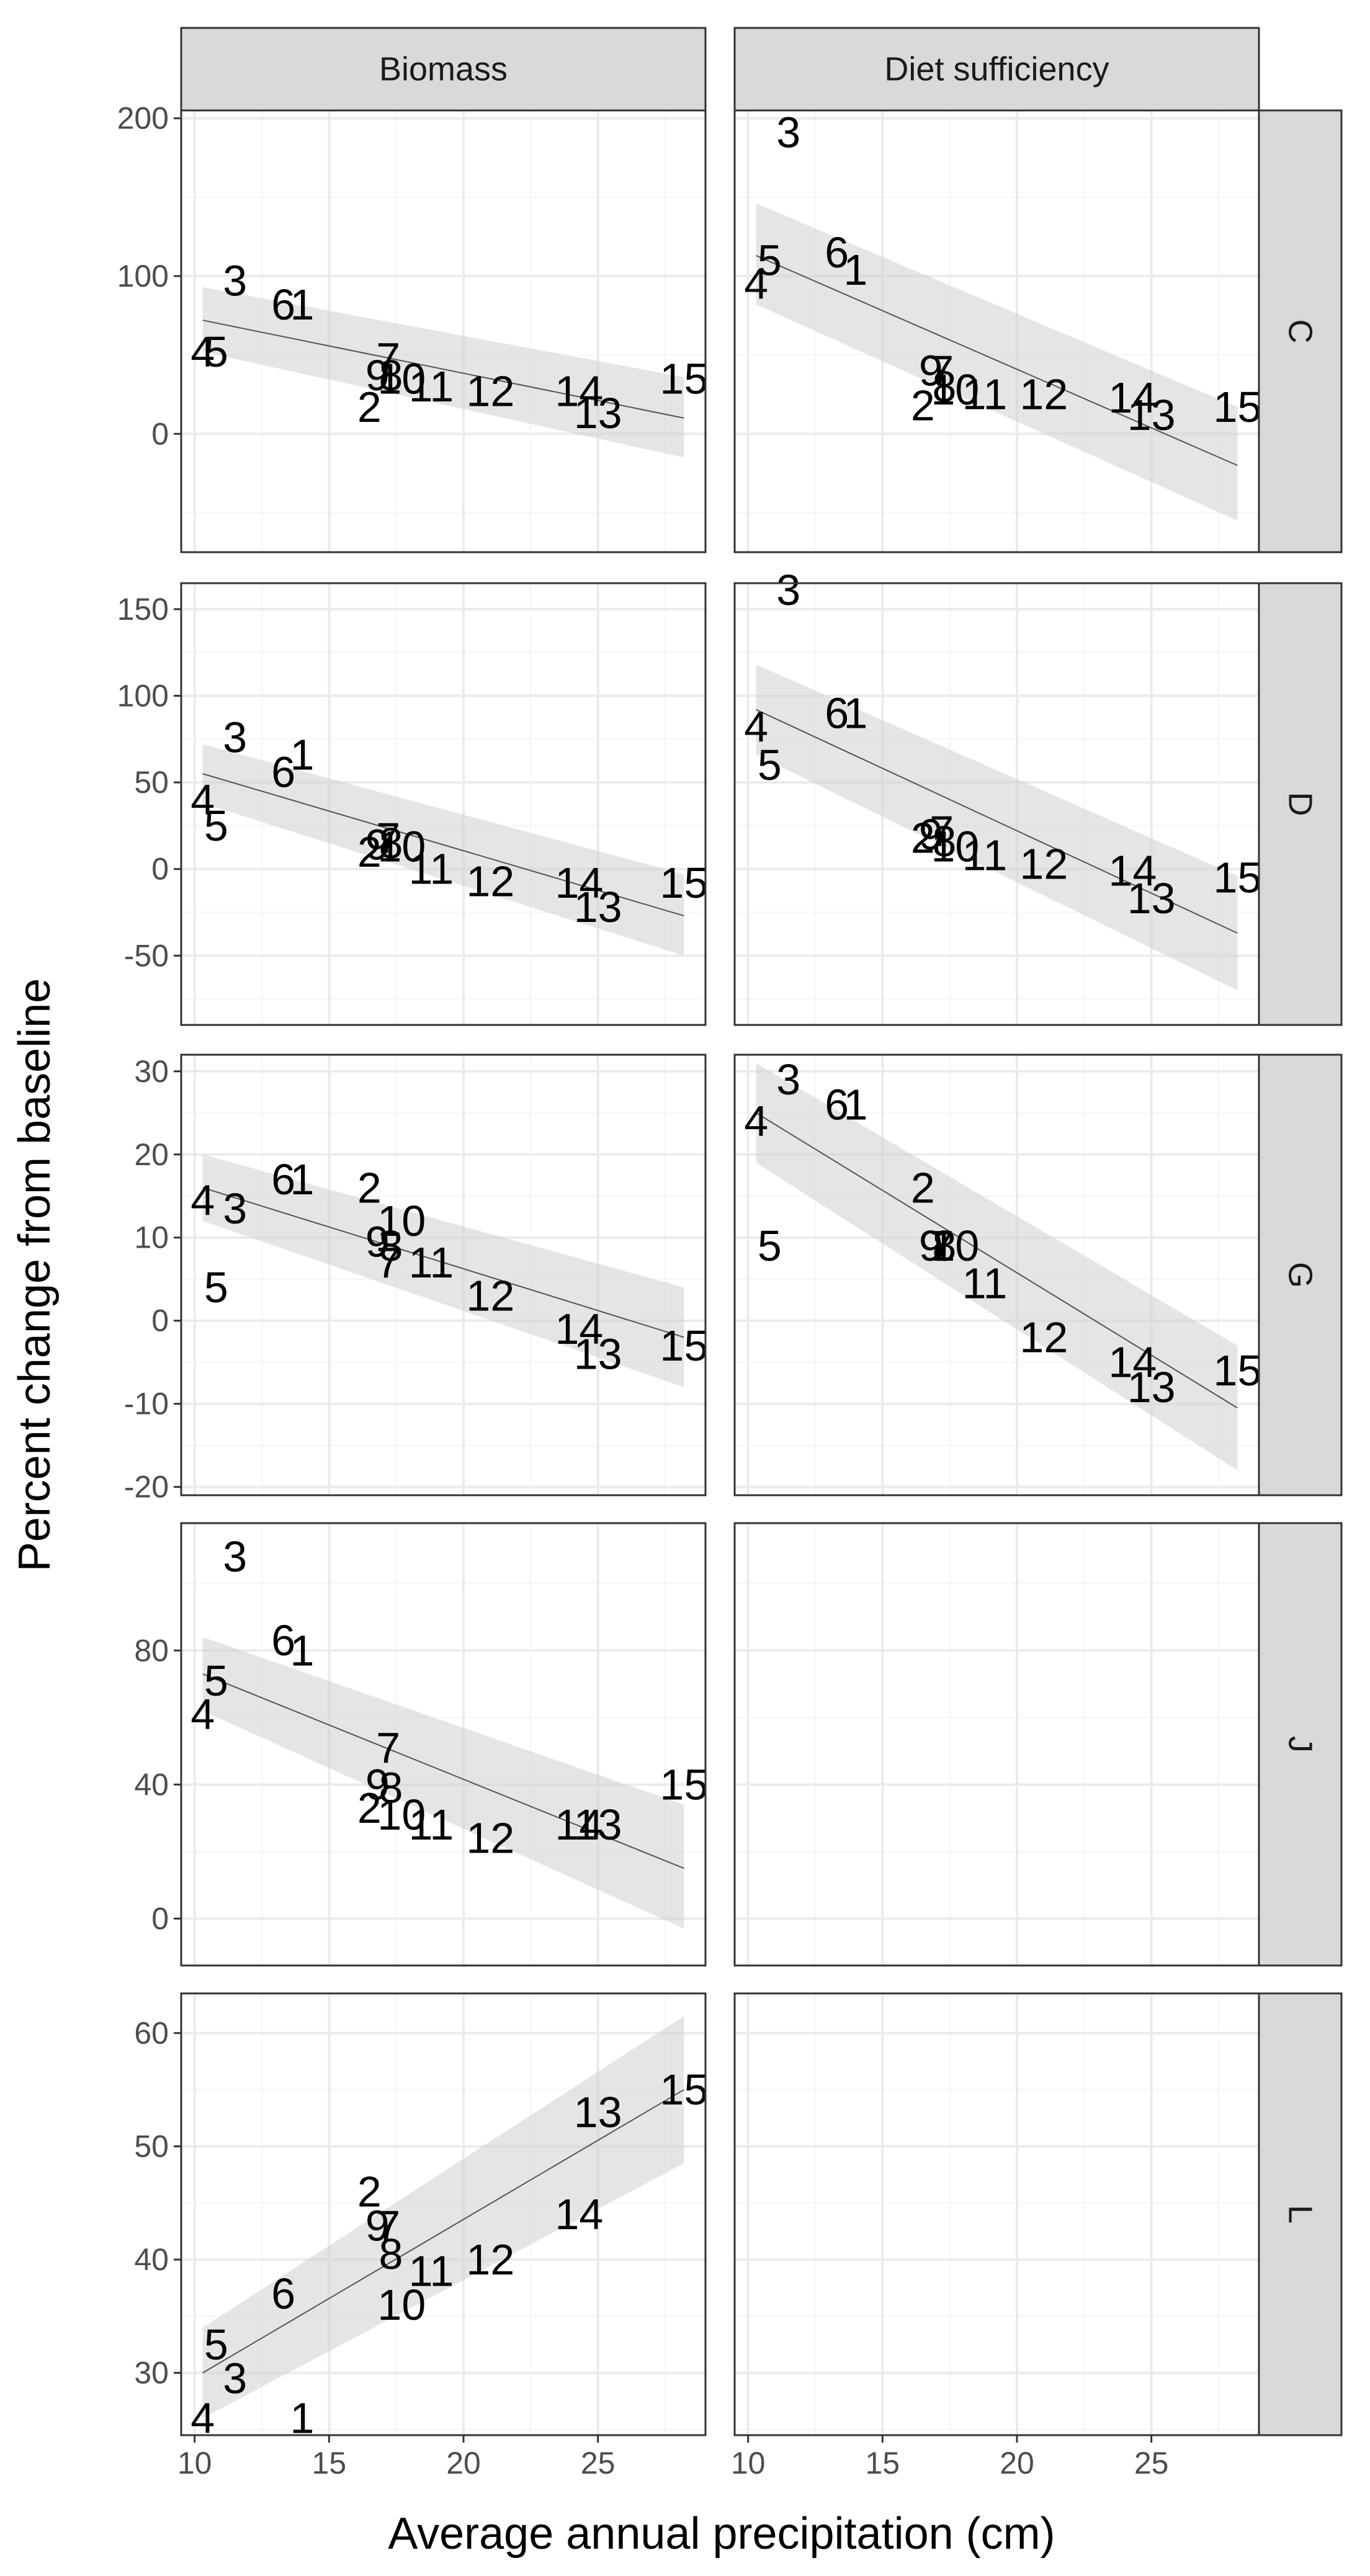 The image size is (1370, 2576). What do you see at coordinates (1300, 1274) in the screenshot?
I see `row-strip-G` at bounding box center [1300, 1274].